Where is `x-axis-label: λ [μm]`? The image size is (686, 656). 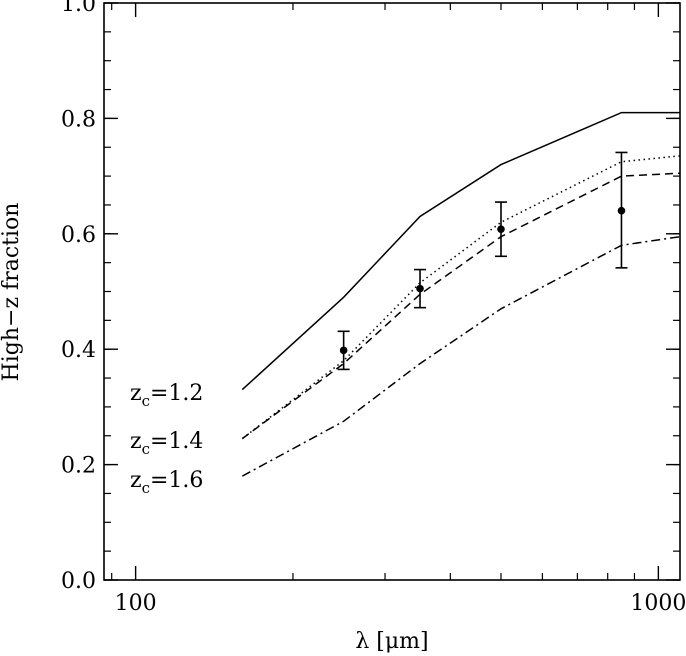 x-axis-label: λ [μm] is located at coordinates (391, 641).